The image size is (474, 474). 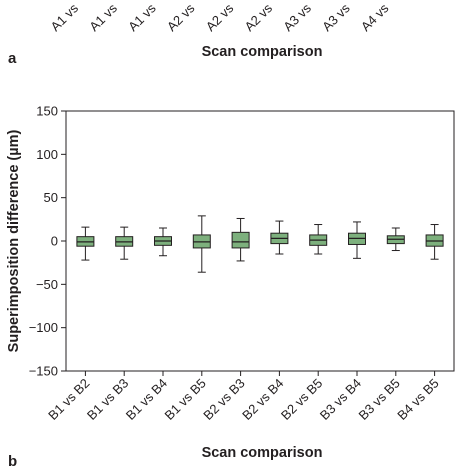 What do you see at coordinates (262, 453) in the screenshot?
I see `x-axis-title: Scan comparison` at bounding box center [262, 453].